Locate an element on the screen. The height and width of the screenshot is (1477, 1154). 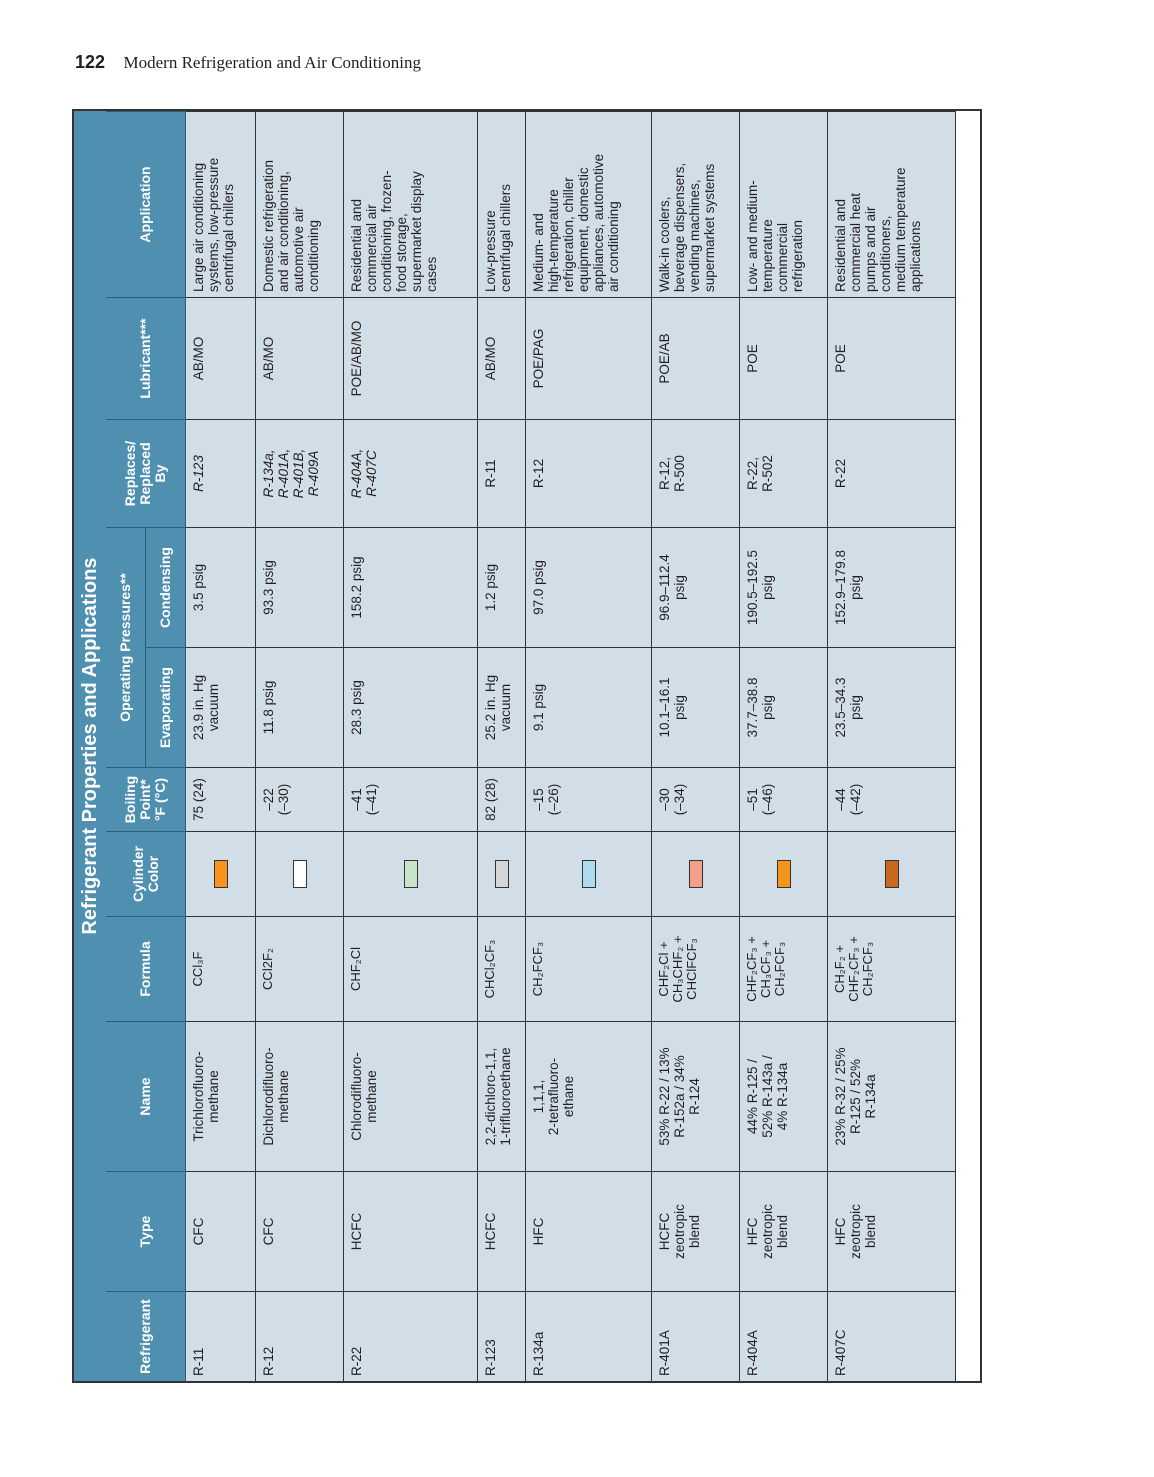
col-header-condensing: Condensing is located at coordinates (166, 587).